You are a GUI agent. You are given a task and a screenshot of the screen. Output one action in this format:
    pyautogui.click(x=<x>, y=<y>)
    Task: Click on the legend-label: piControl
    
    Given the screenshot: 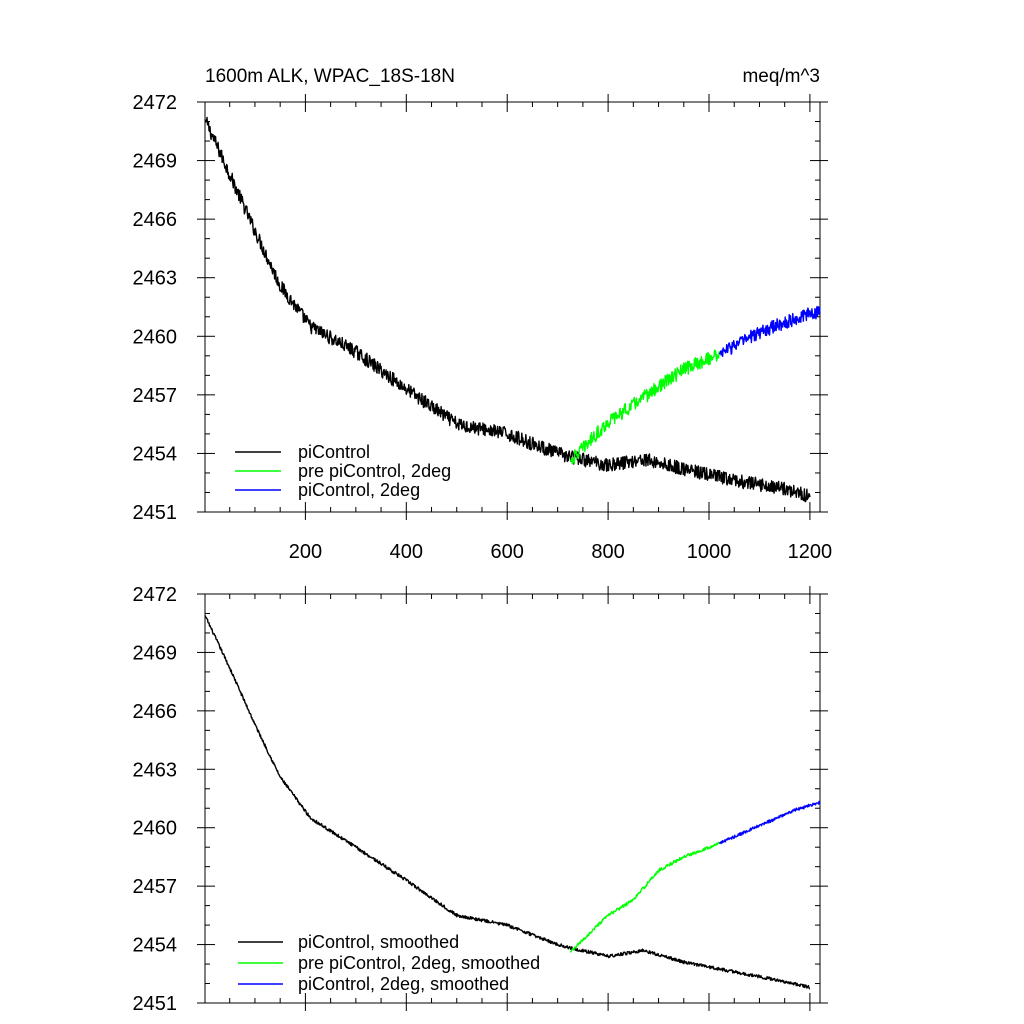 What is the action you would take?
    pyautogui.click(x=334, y=452)
    